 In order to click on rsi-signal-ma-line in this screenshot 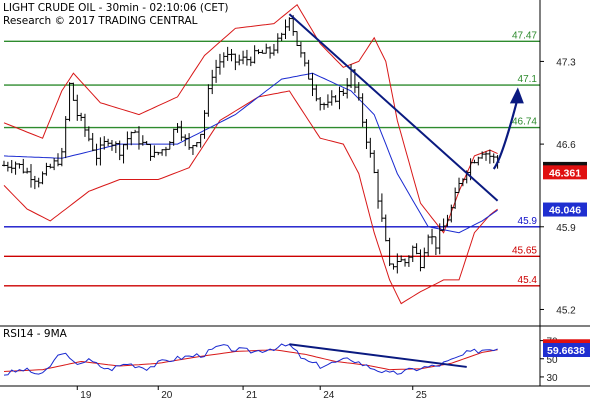, I will do `click(250, 360)`.